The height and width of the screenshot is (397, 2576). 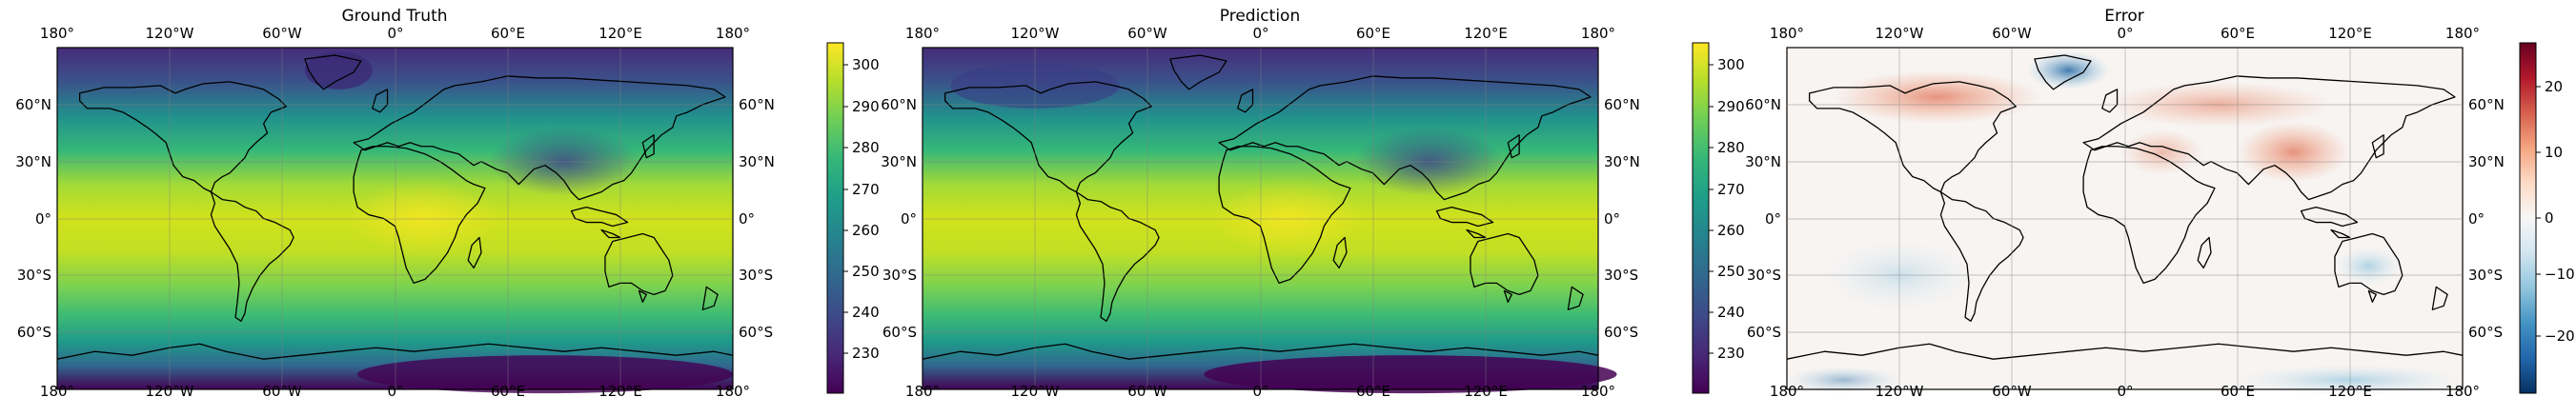 I want to click on colorbar-error: 20 10 0 −10 −20, so click(x=2547, y=218).